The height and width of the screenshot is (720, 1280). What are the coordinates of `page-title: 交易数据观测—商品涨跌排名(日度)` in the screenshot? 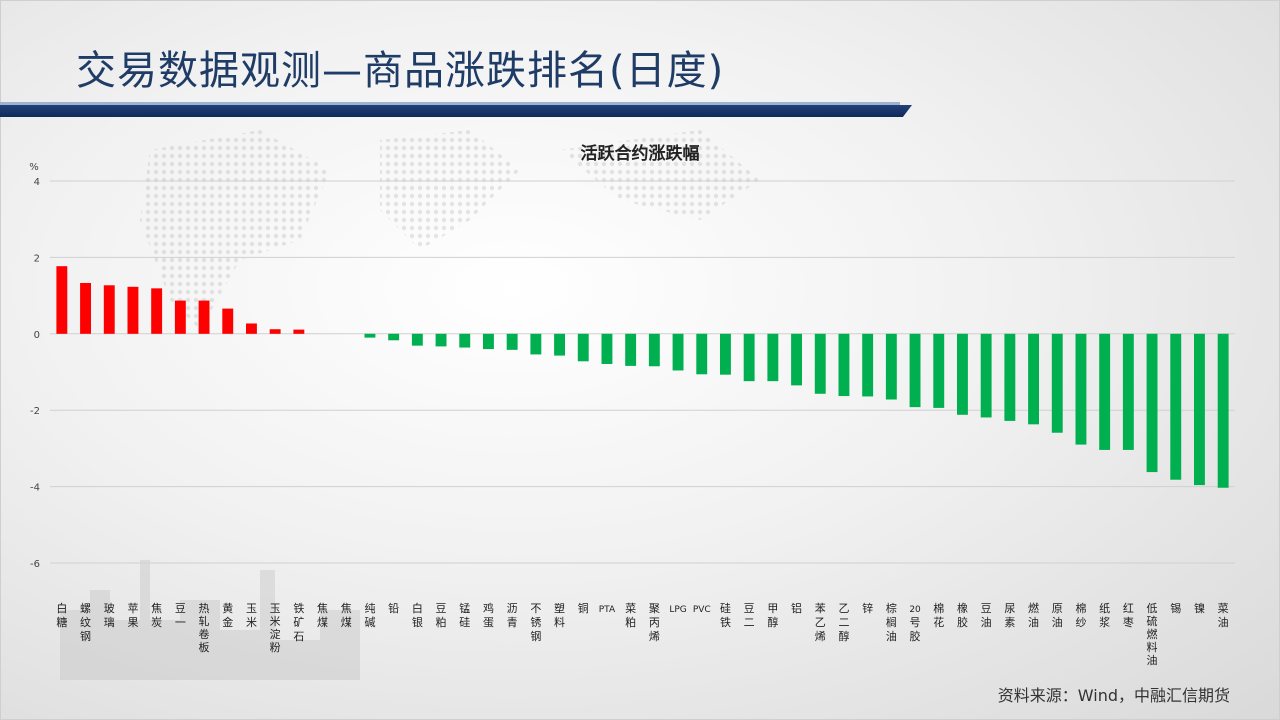 It's located at (400, 71).